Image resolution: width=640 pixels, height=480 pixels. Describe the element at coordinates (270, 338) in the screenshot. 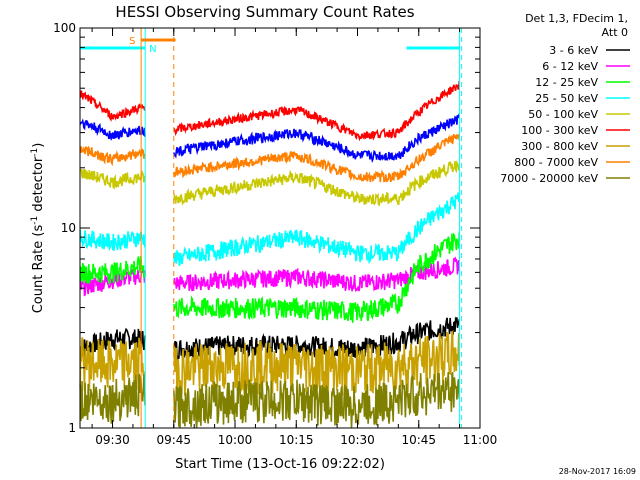

I see `series-line-3-6-kev` at that location.